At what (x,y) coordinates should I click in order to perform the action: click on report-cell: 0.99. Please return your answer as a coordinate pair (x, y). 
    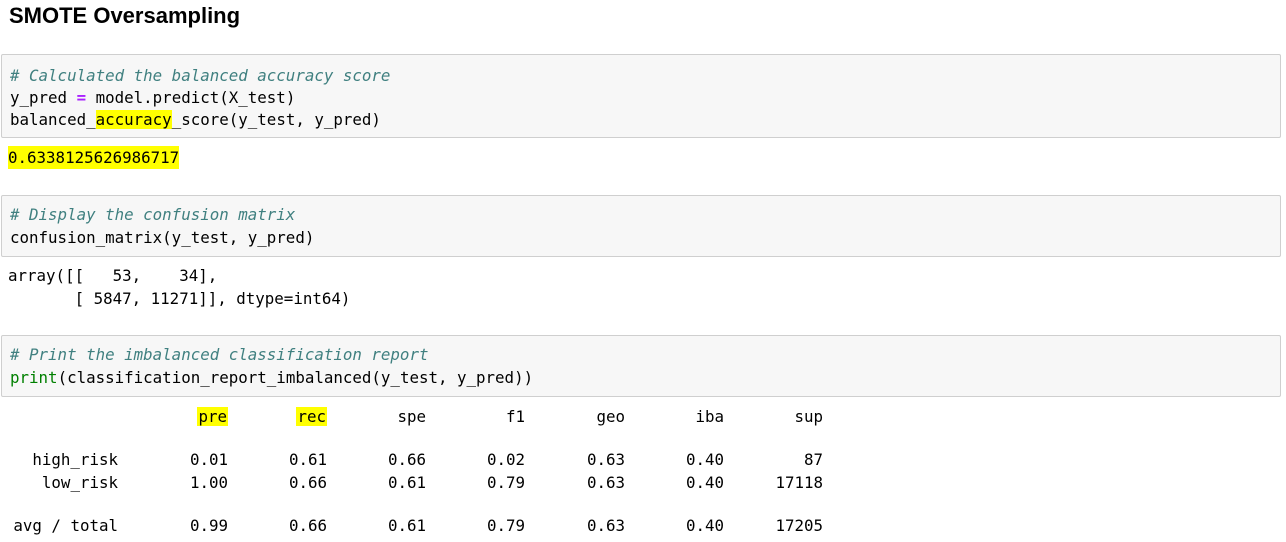
    Looking at the image, I should click on (208, 525).